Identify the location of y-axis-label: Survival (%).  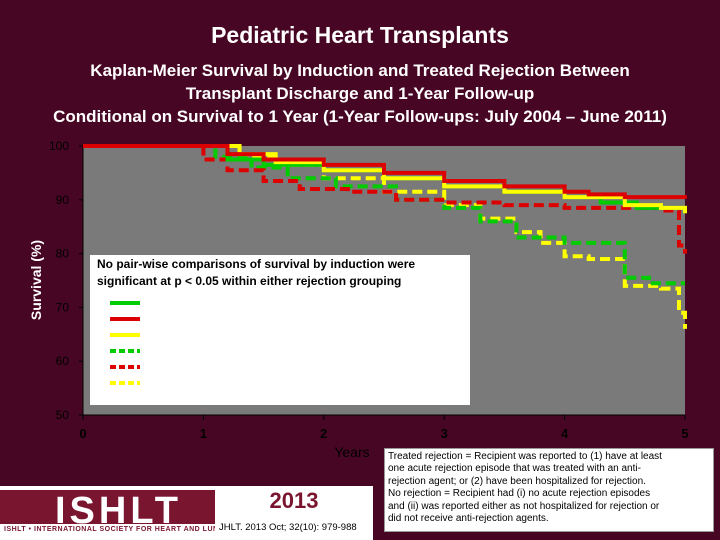
(36, 280).